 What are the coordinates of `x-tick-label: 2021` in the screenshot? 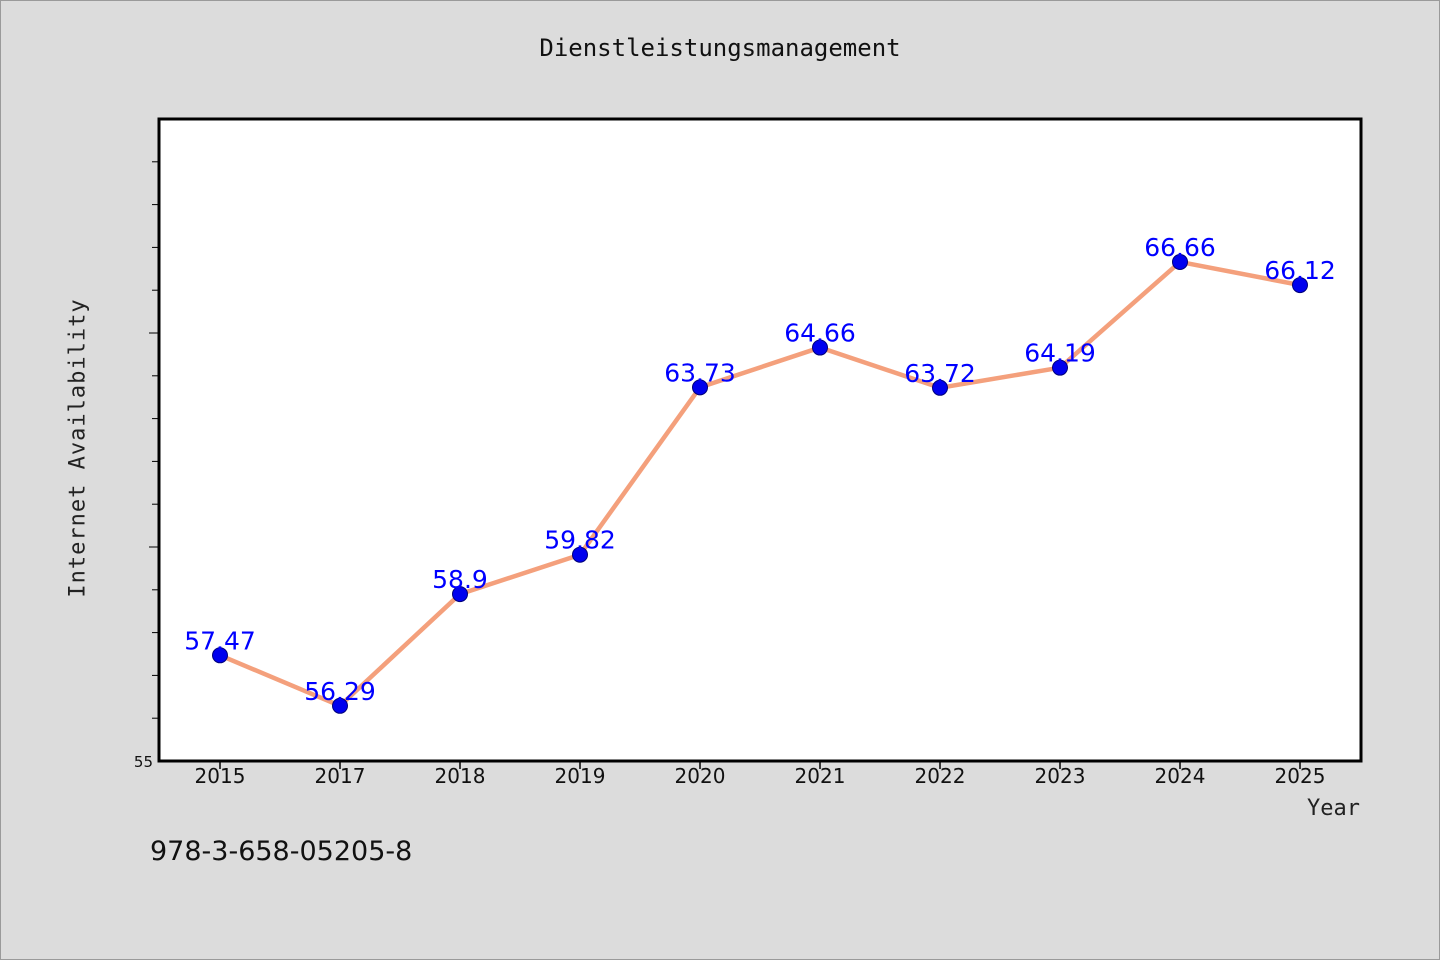 It's located at (820, 776).